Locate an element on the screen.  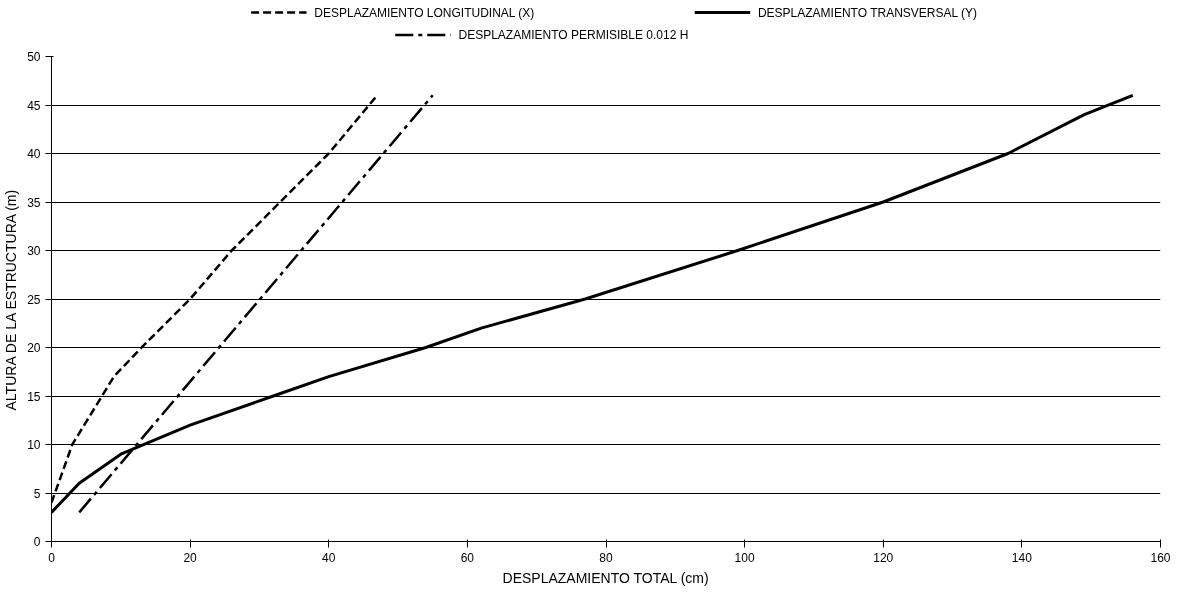
y-tick-label: 50 is located at coordinates (34, 57).